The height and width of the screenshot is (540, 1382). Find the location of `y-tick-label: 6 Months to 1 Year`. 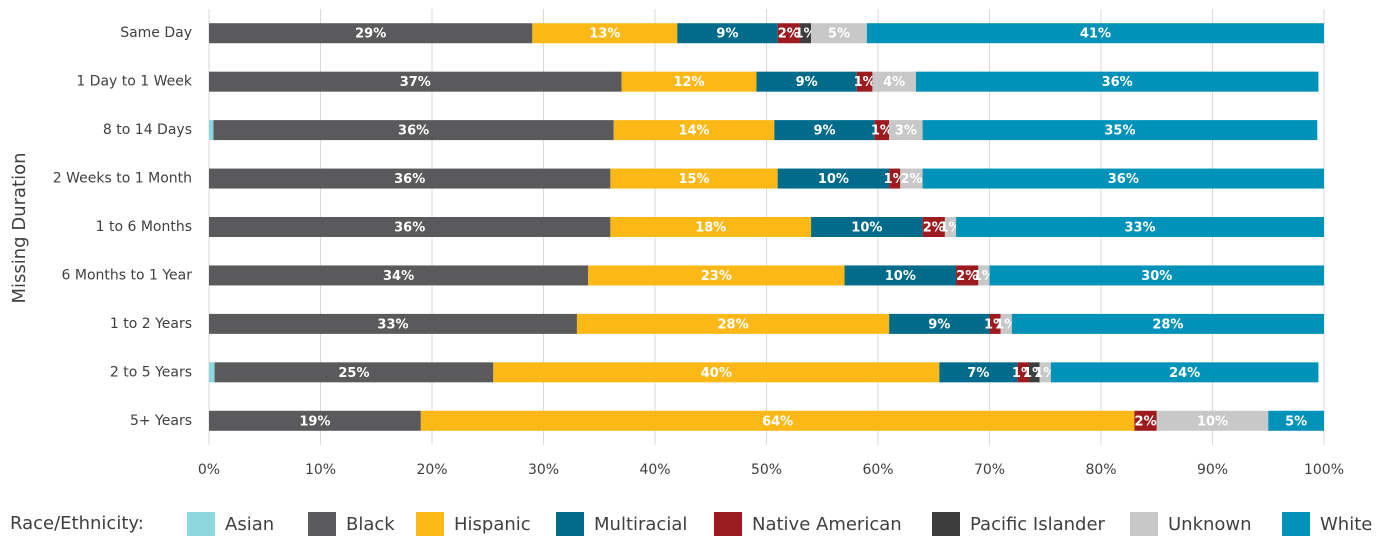

y-tick-label: 6 Months to 1 Year is located at coordinates (127, 275).